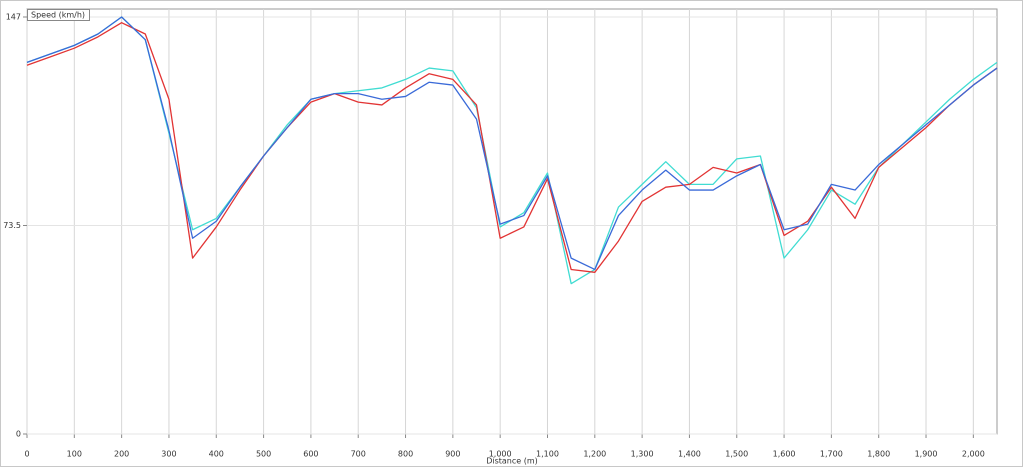  Describe the element at coordinates (452, 454) in the screenshot. I see `x-tick-label: 900` at that location.